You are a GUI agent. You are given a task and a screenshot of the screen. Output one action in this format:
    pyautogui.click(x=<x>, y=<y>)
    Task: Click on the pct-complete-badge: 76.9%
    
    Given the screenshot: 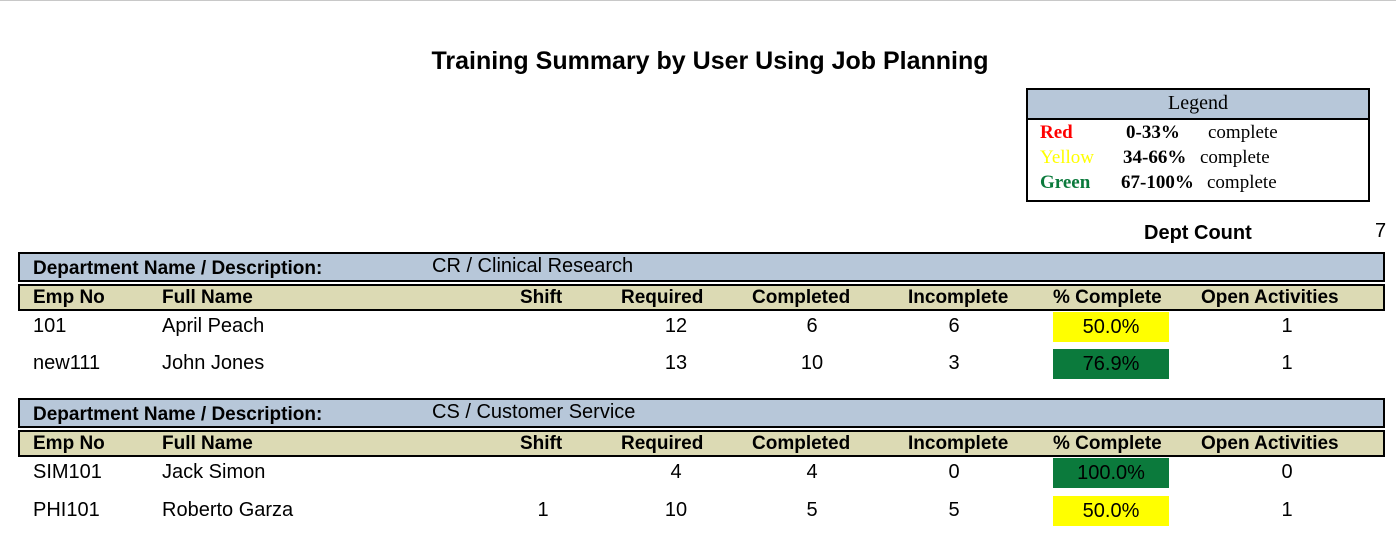 What is the action you would take?
    pyautogui.click(x=1111, y=364)
    